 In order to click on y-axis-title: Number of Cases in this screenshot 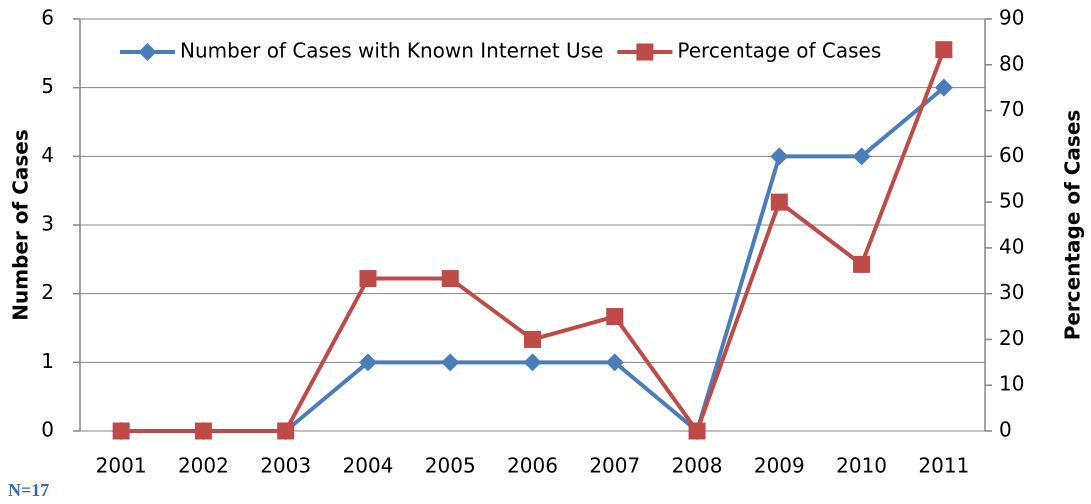, I will do `click(21, 224)`.